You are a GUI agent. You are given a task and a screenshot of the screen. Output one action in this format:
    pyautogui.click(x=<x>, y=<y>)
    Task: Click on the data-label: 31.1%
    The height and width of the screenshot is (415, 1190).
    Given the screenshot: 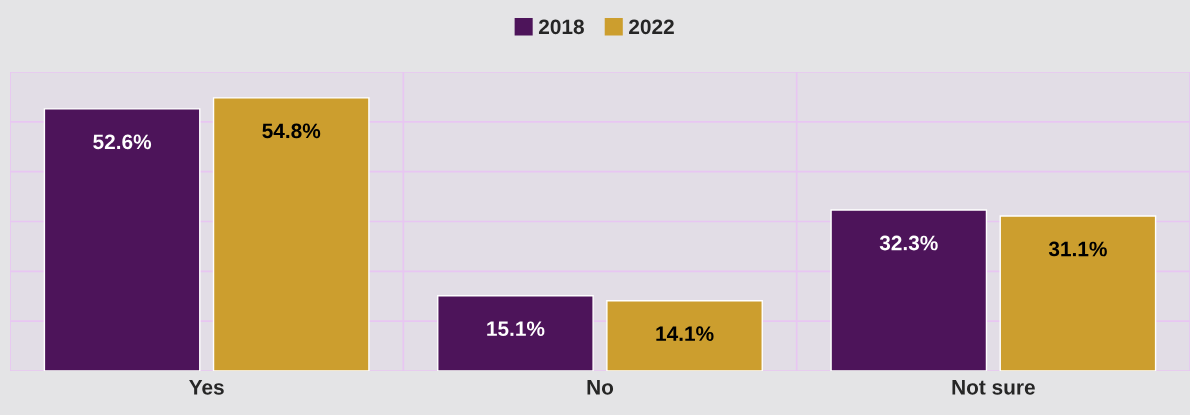 What is the action you would take?
    pyautogui.click(x=1077, y=249)
    